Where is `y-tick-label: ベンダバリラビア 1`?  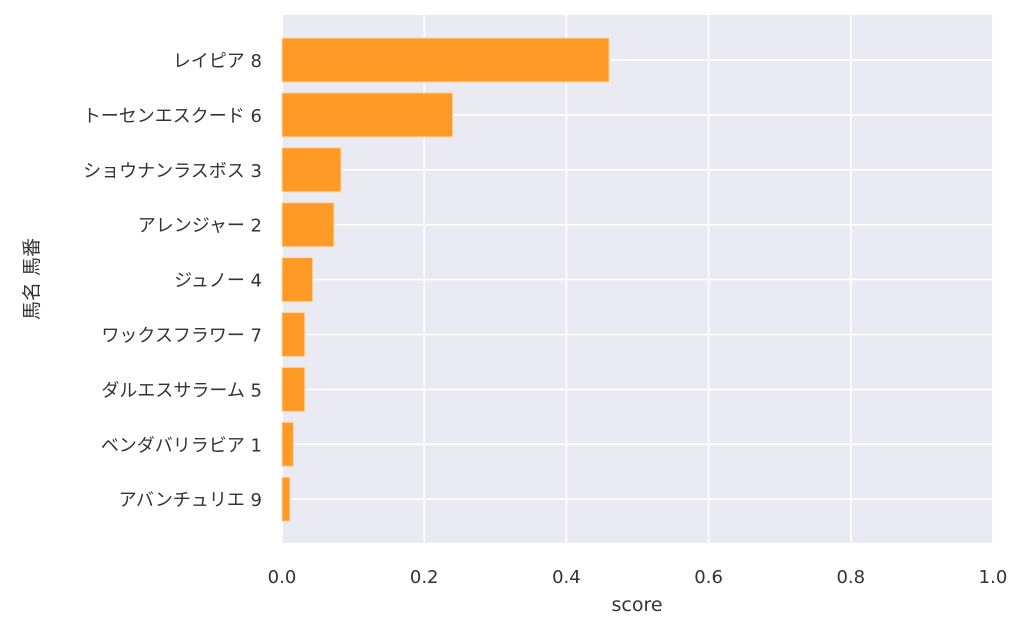
y-tick-label: ベンダバリラビア 1 is located at coordinates (181, 445).